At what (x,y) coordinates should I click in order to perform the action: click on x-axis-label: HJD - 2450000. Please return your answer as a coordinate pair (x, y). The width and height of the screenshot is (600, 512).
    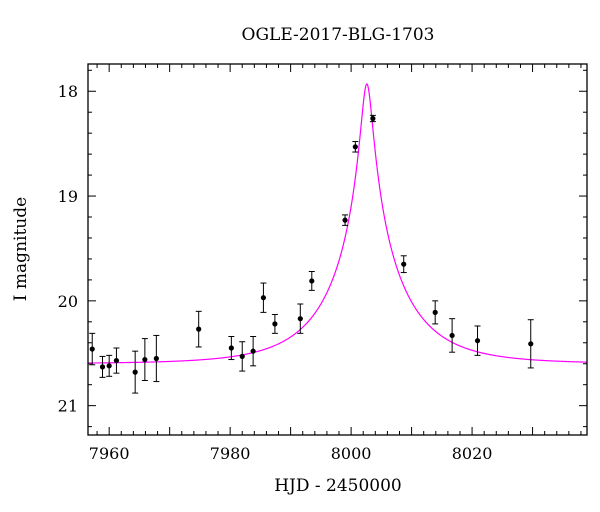
    Looking at the image, I should click on (338, 486).